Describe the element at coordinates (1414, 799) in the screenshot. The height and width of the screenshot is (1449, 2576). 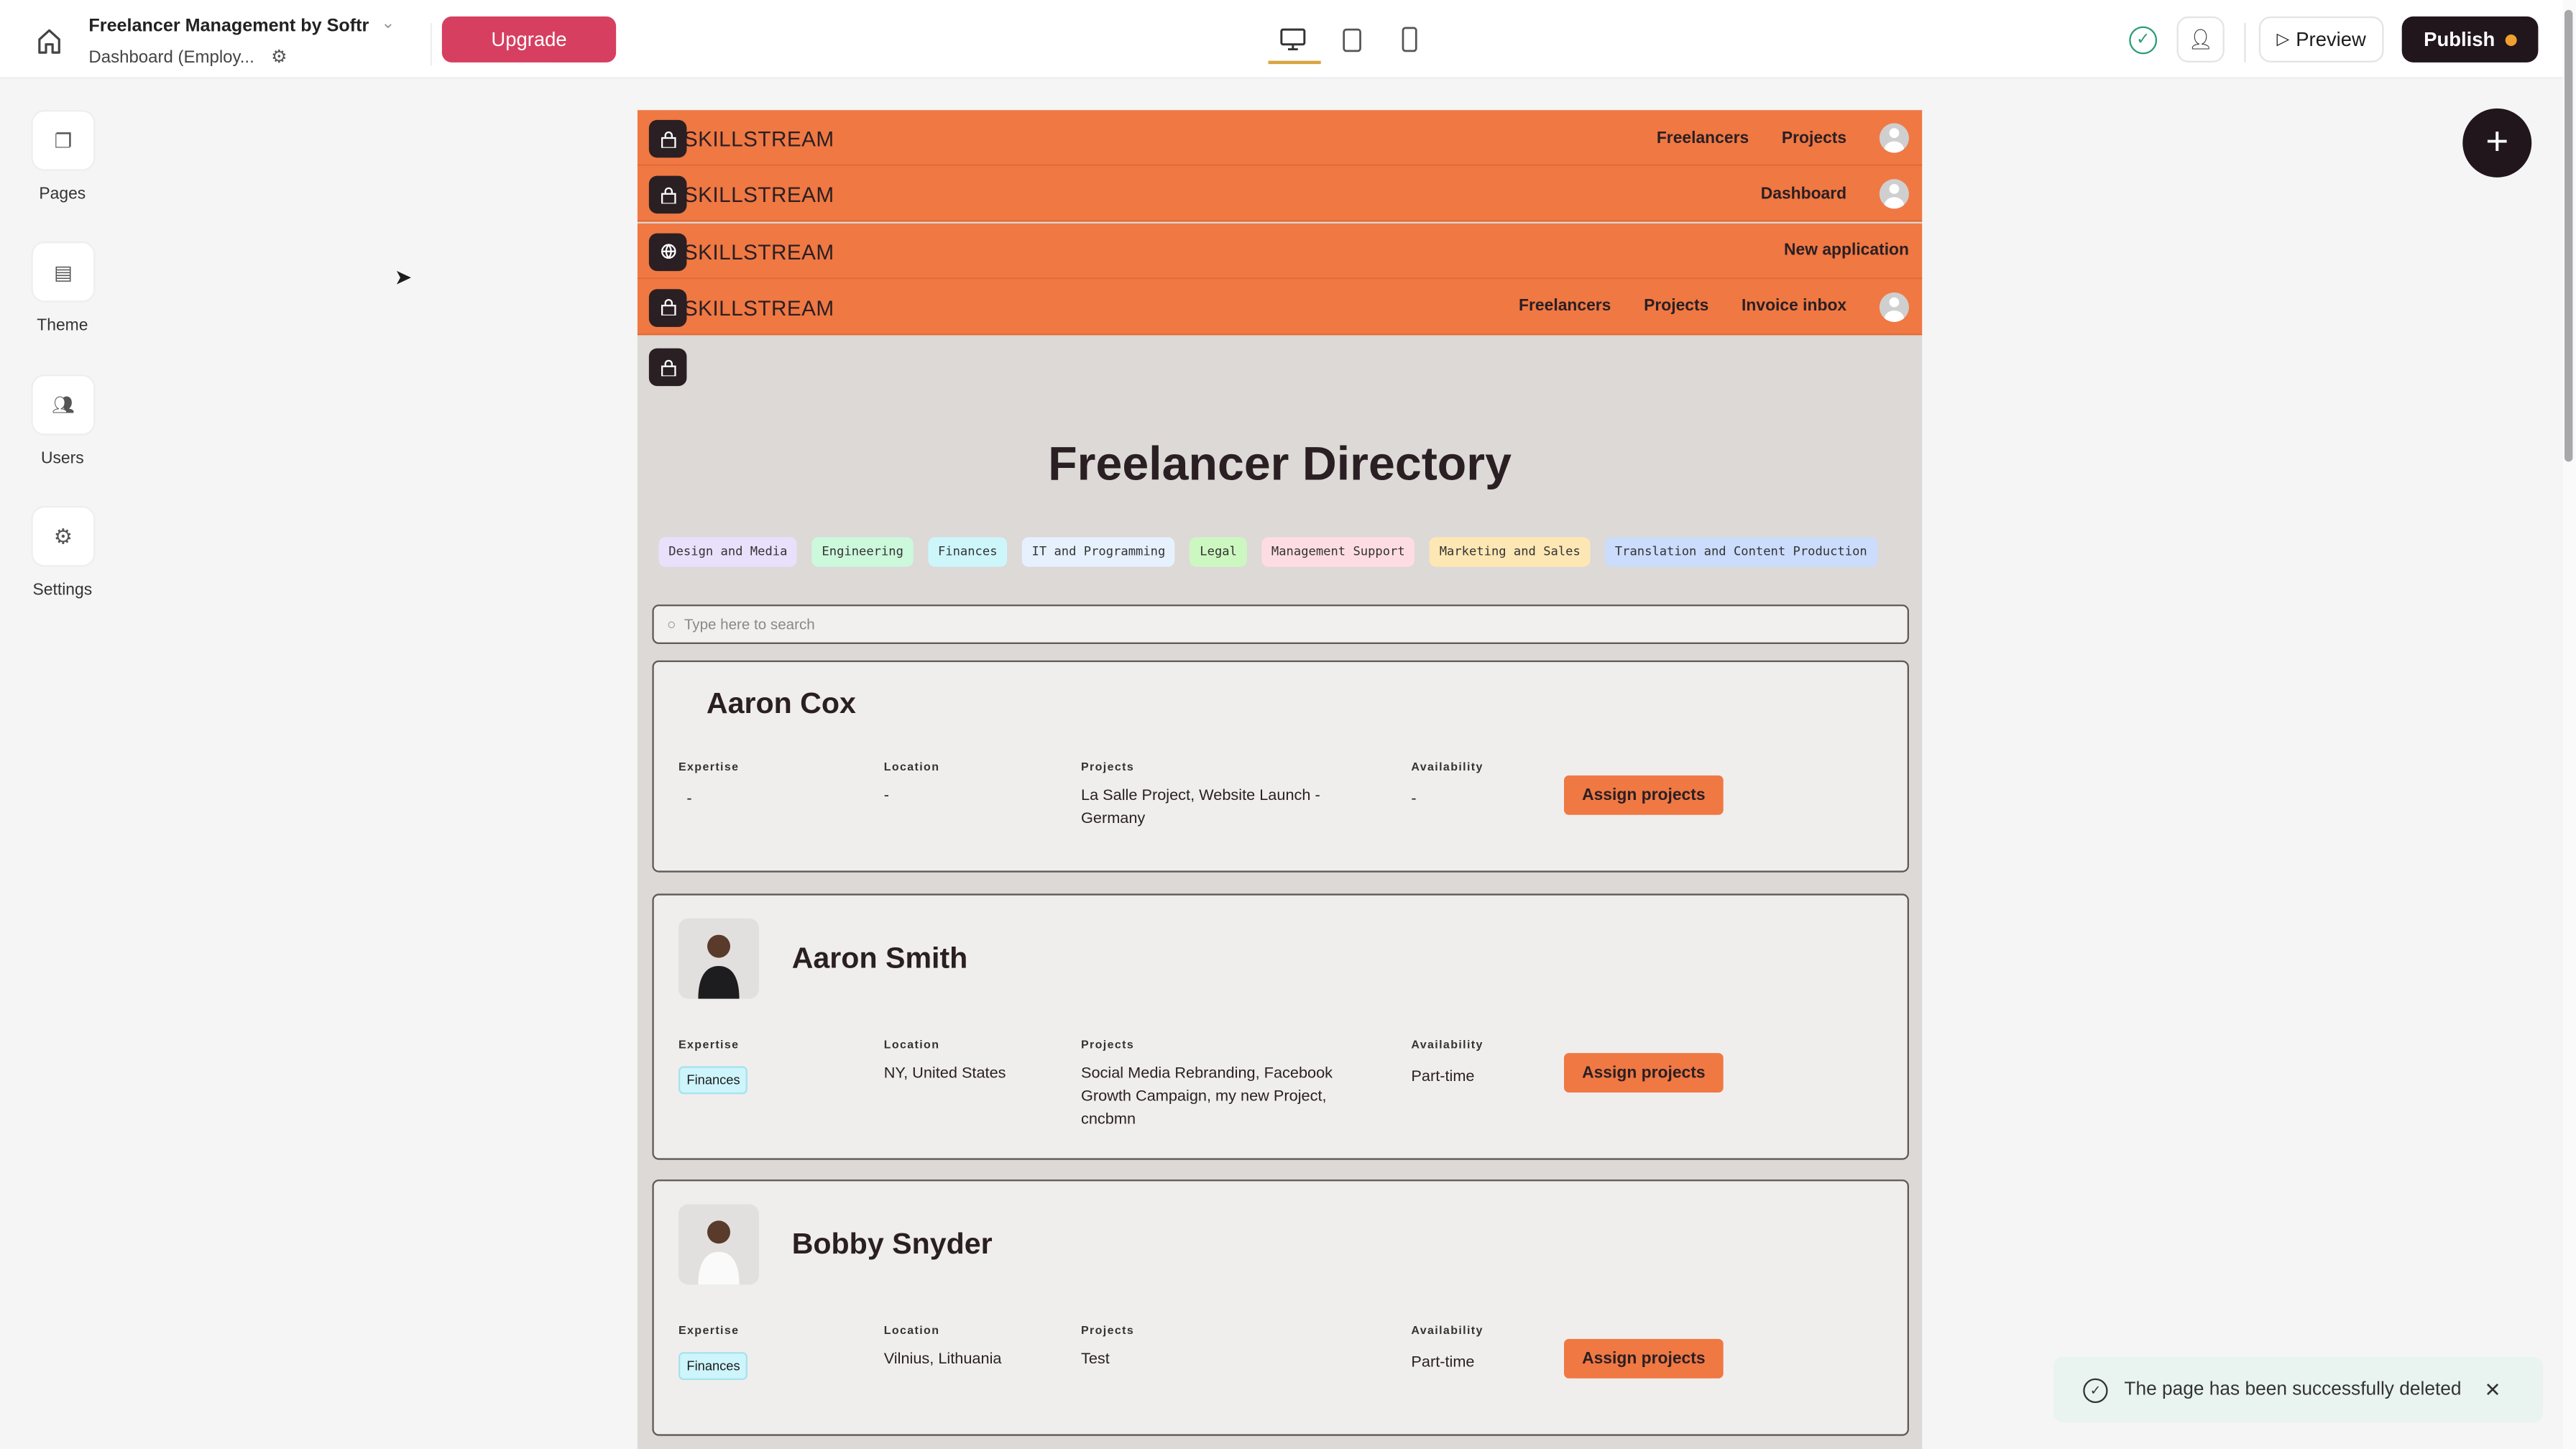
I see `availability-value: -` at that location.